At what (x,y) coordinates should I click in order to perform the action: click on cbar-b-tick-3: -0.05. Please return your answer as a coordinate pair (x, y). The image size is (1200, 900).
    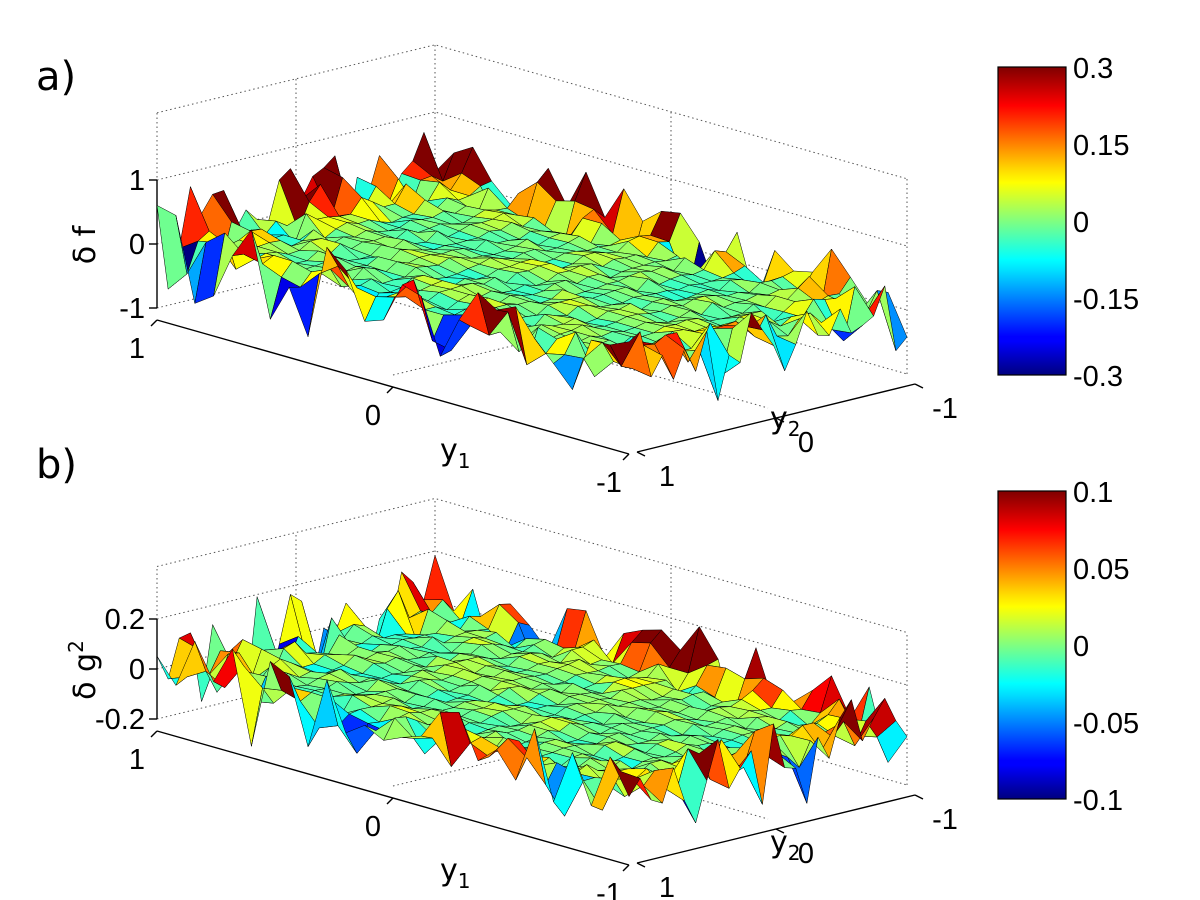
    Looking at the image, I should click on (1106, 724).